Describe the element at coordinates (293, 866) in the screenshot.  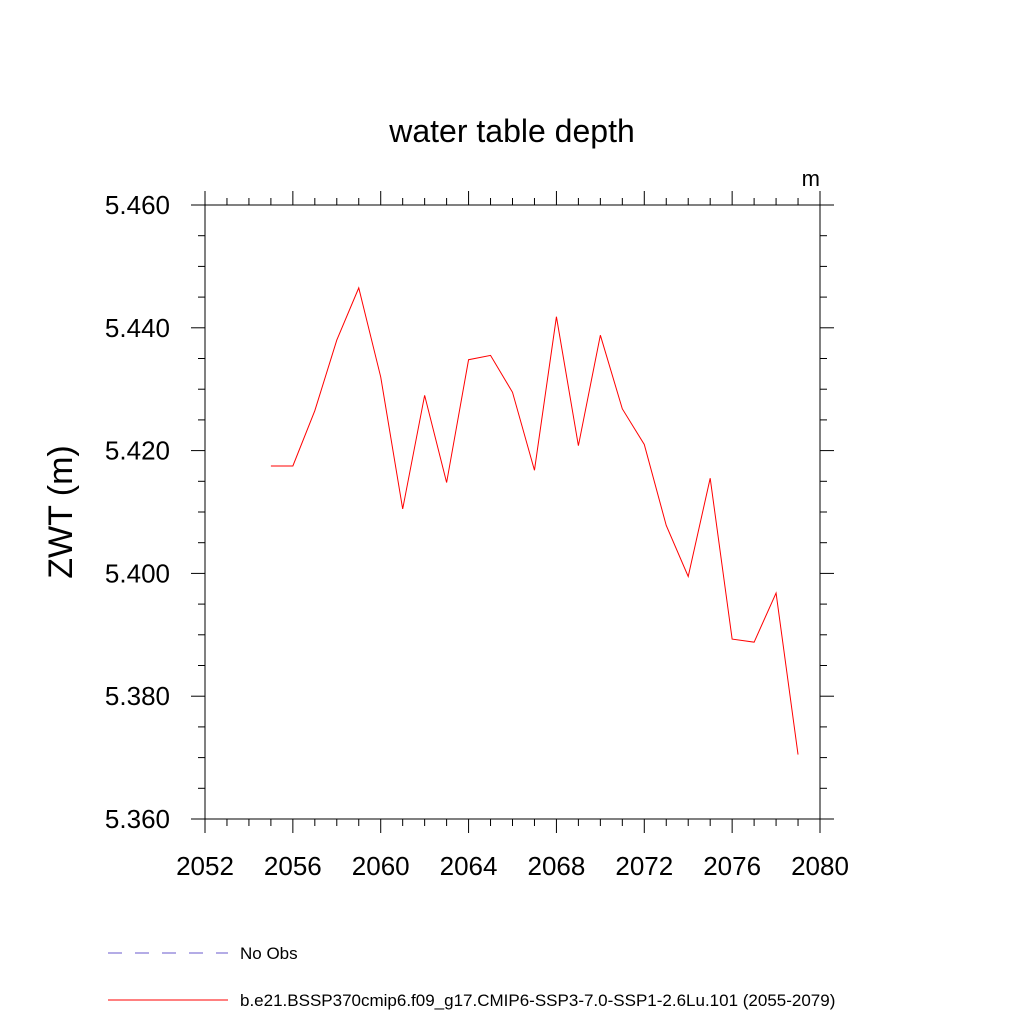
I see `x-tick-label: 2056` at that location.